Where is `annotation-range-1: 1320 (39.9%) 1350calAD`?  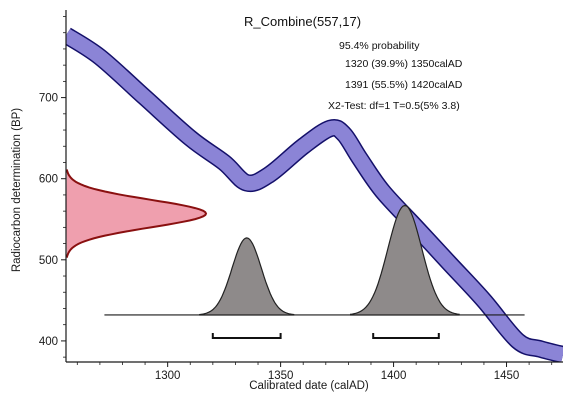
annotation-range-1: 1320 (39.9%) 1350calAD is located at coordinates (404, 64).